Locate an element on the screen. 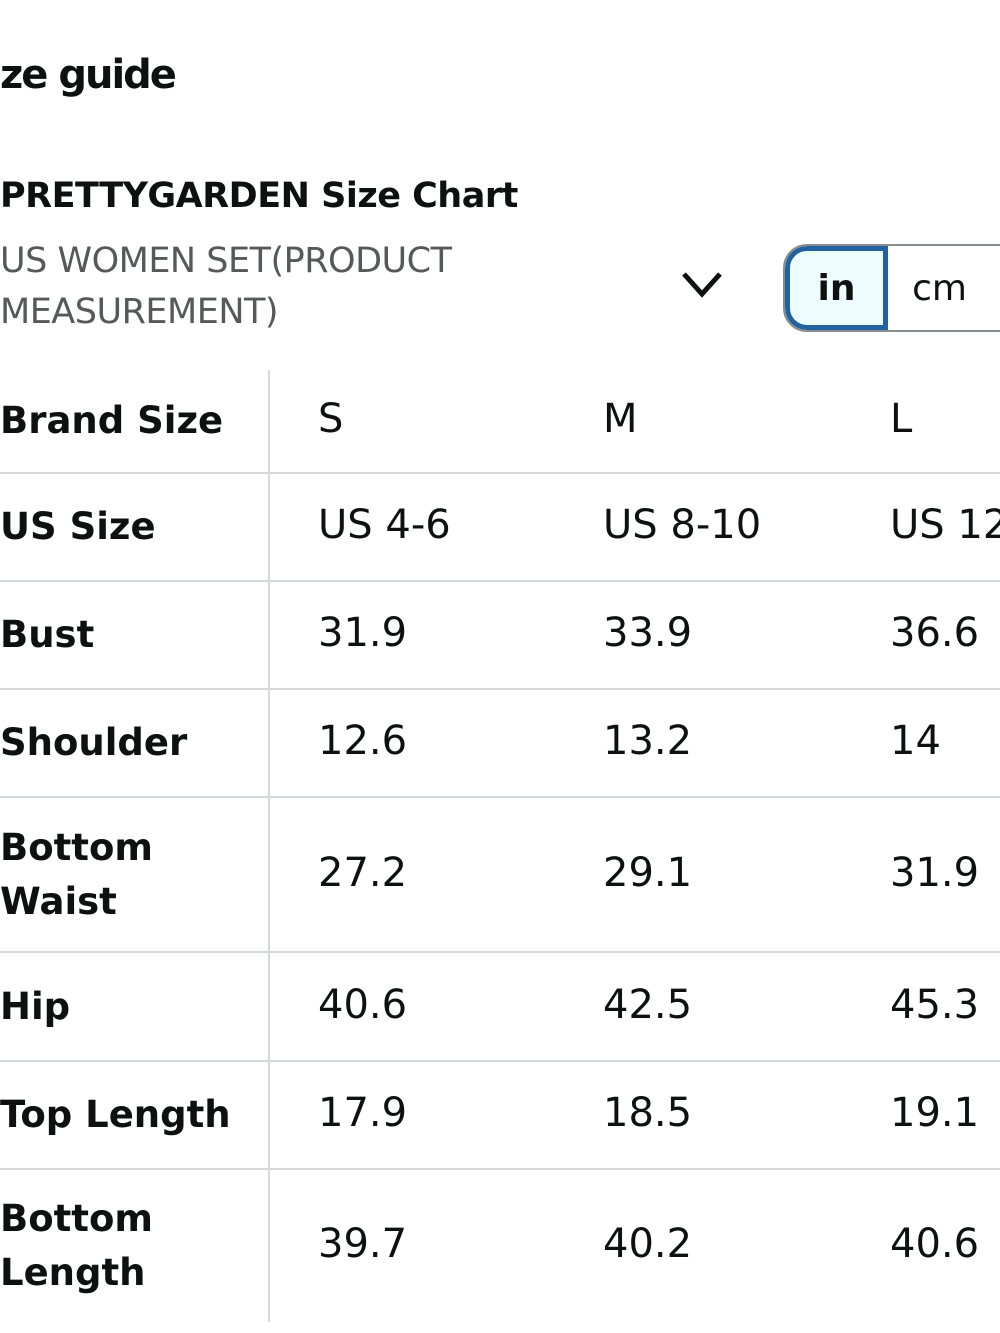  table-cell: 27.2 is located at coordinates (363, 872).